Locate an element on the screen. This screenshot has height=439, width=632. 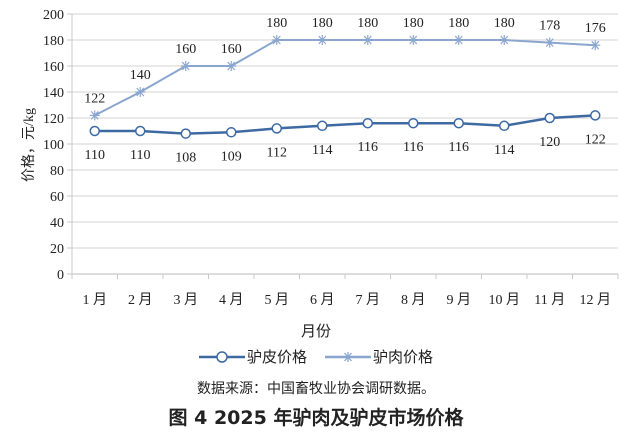
data-label: 108 is located at coordinates (185, 158).